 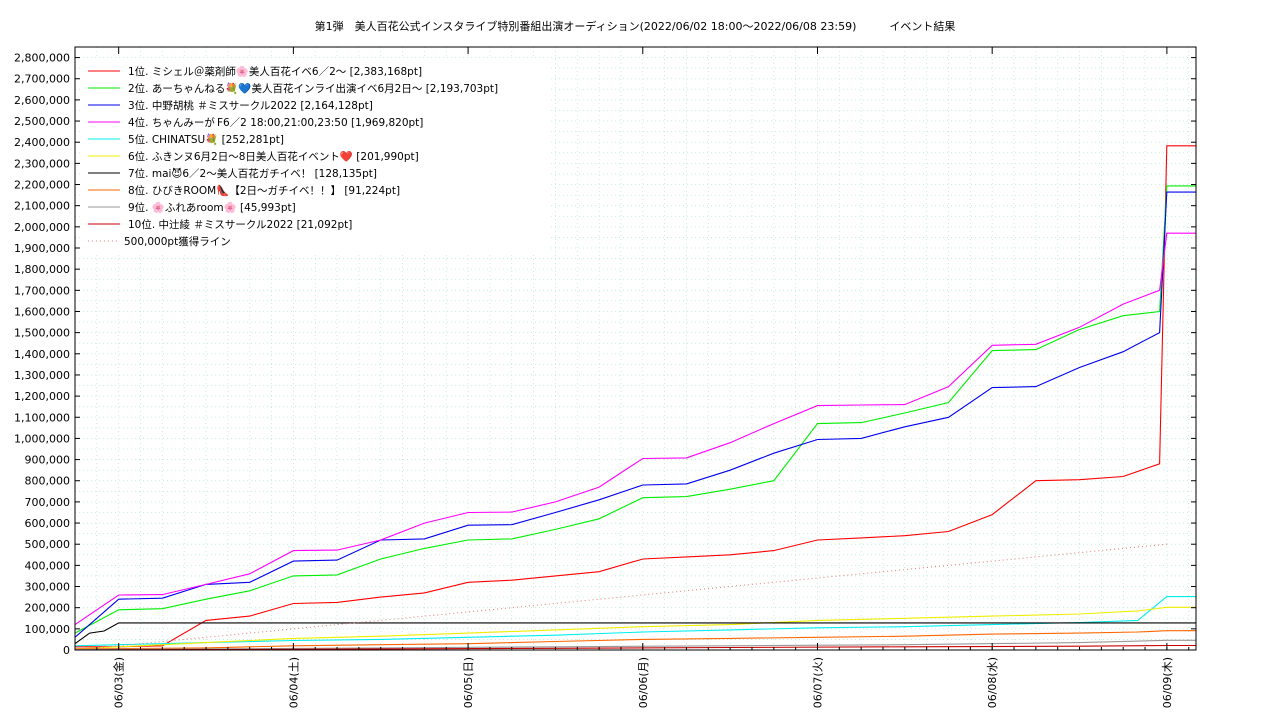 I want to click on y-tick-label: 200,000, so click(x=48, y=608).